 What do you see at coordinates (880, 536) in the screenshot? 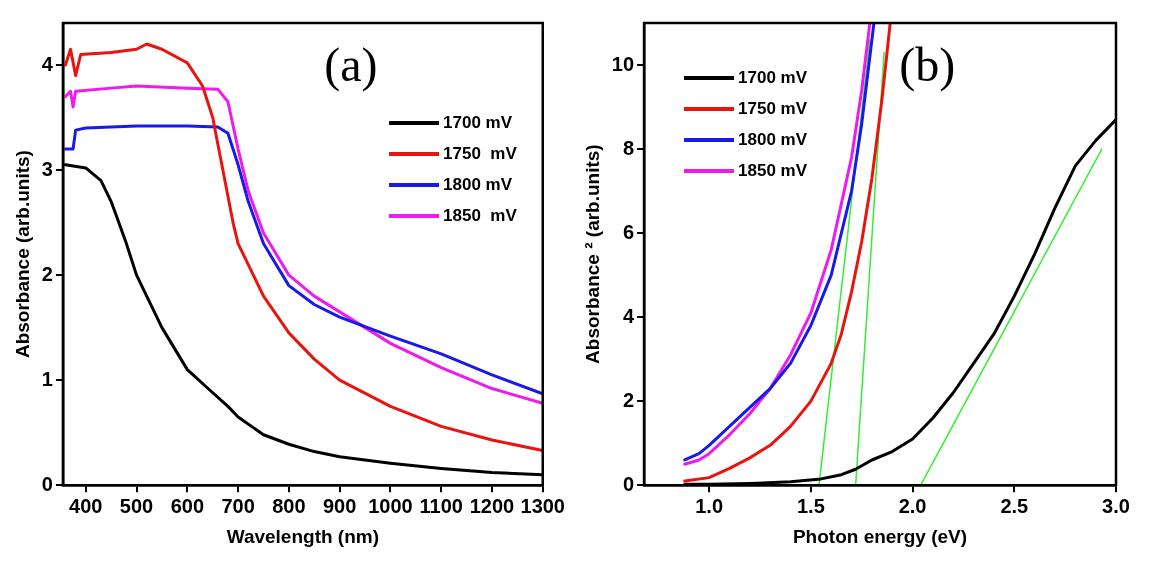
I see `x-axis-title: Photon energy (eV)` at bounding box center [880, 536].